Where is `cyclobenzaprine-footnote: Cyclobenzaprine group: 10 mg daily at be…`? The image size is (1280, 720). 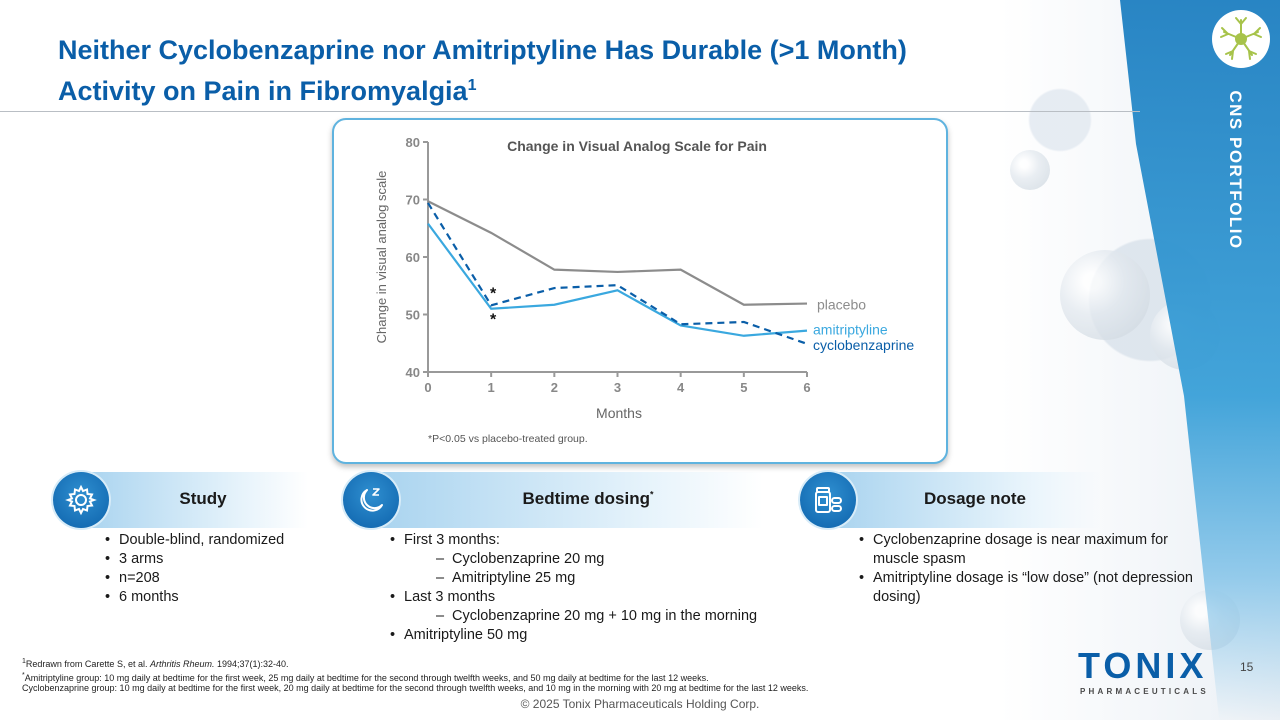
cyclobenzaprine-footnote: Cyclobenzaprine group: 10 mg daily at be… is located at coordinates (415, 688).